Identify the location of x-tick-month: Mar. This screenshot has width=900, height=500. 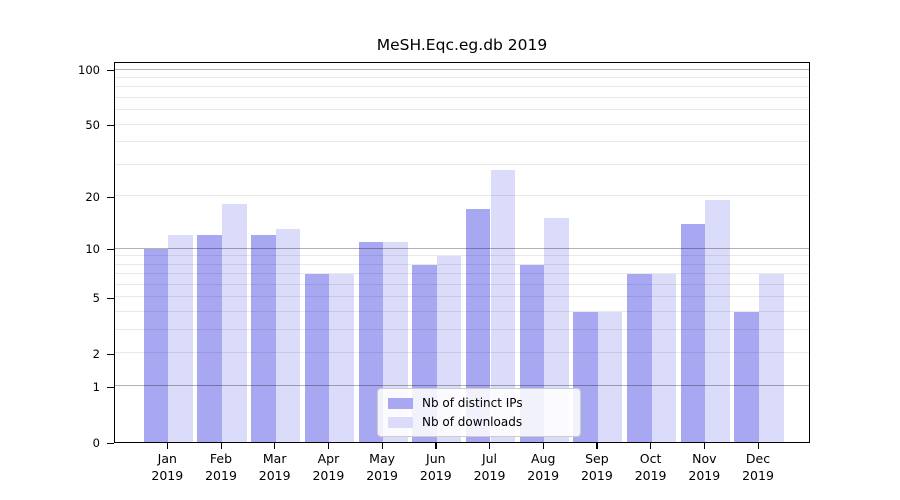
(274, 458).